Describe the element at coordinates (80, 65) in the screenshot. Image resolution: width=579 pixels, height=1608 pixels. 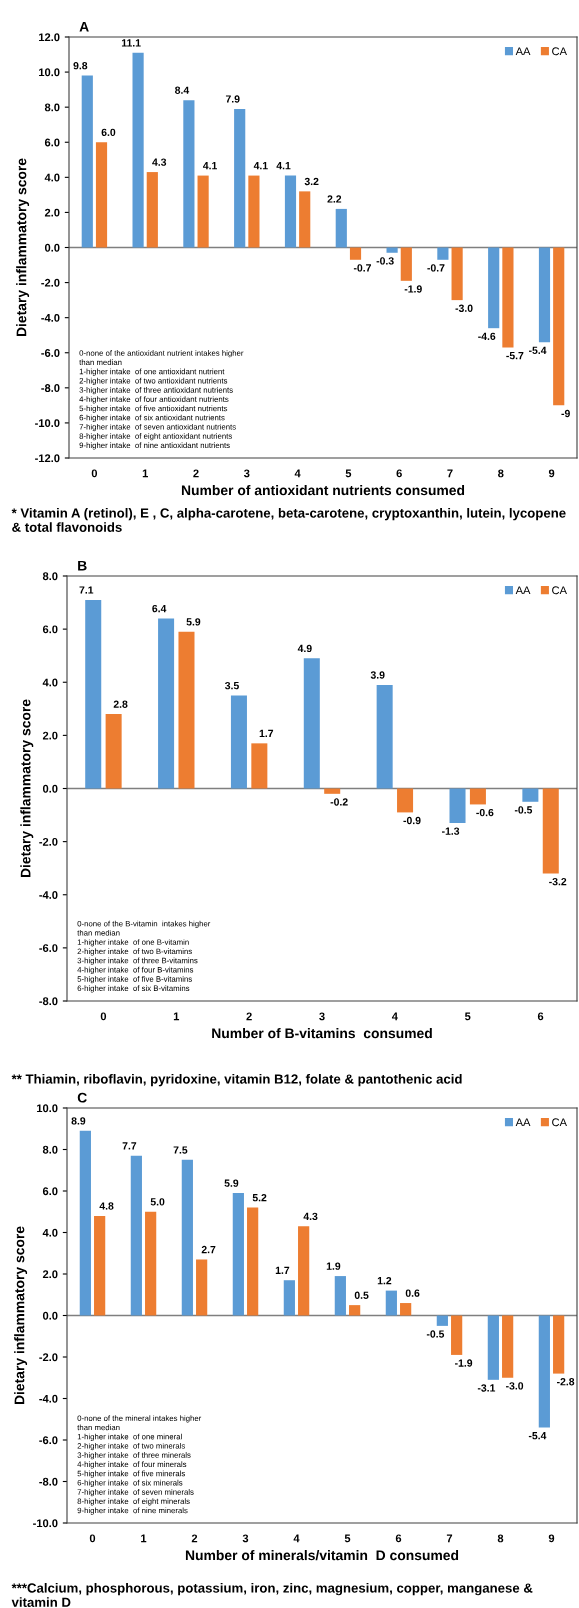
I see `data-label: 9.8` at that location.